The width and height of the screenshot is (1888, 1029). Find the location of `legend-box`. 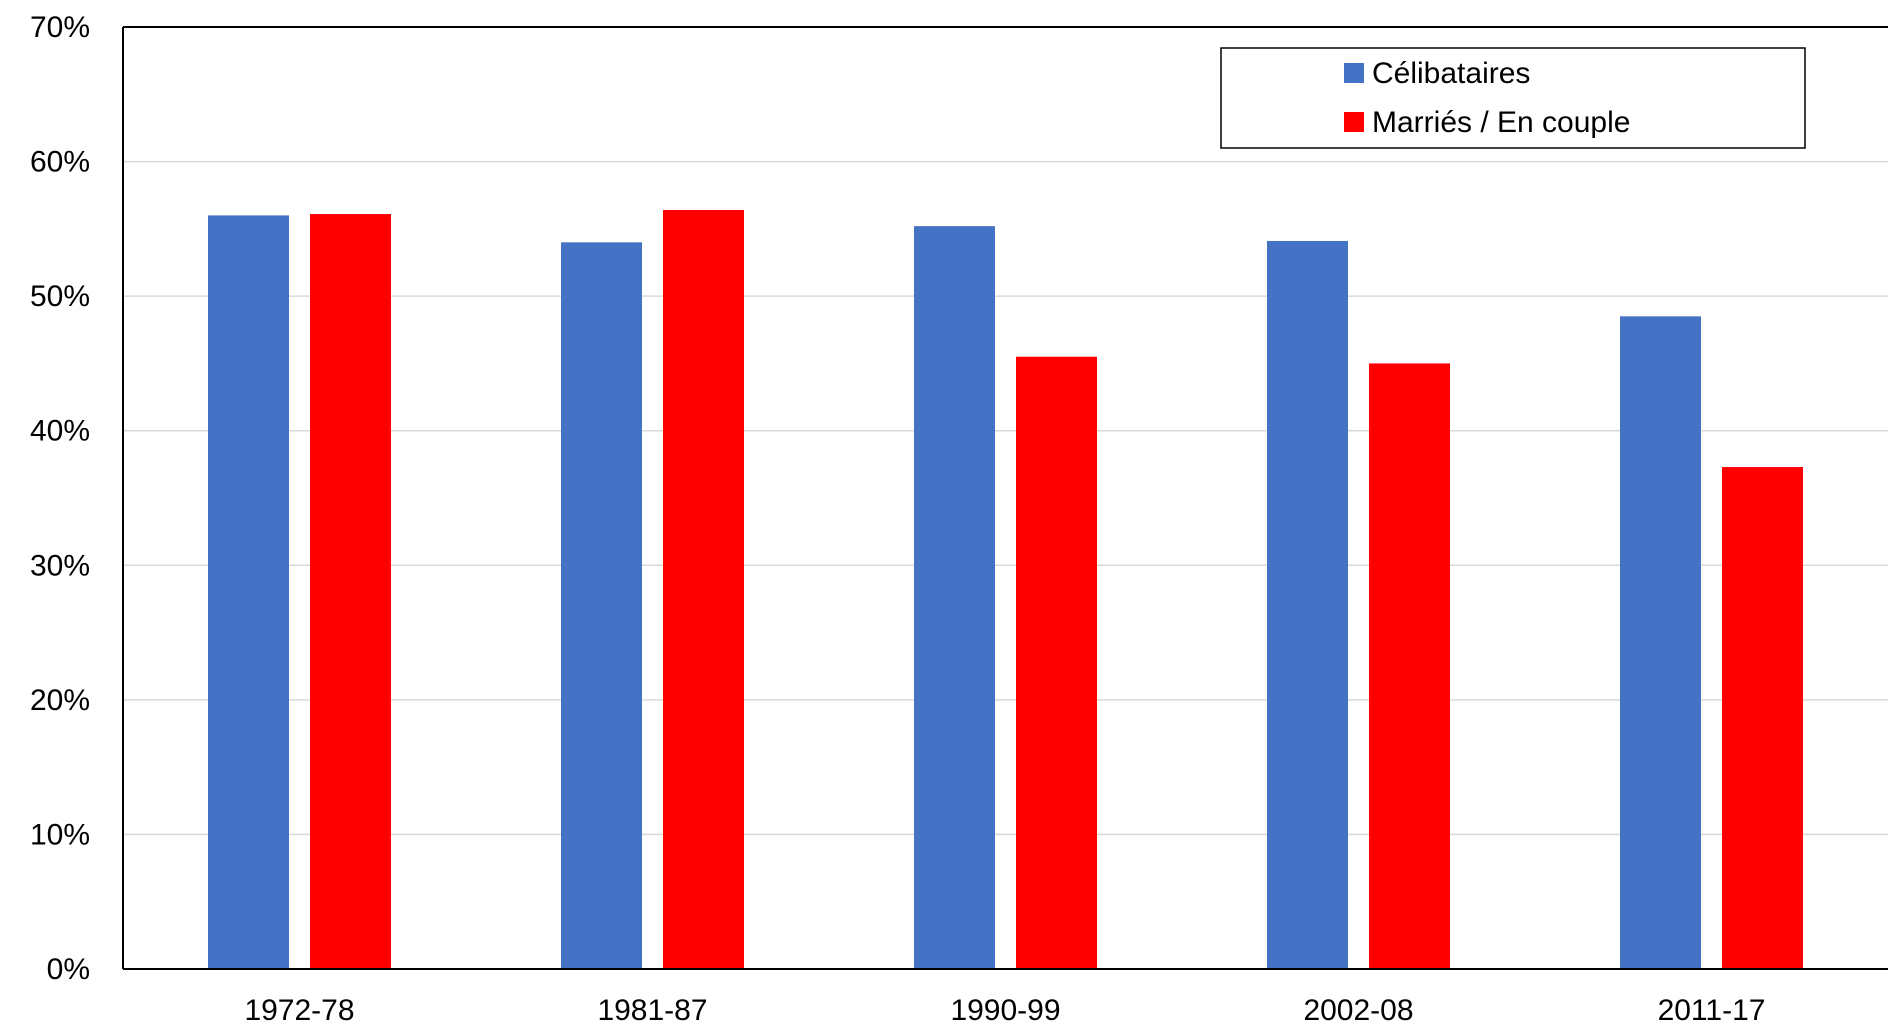

legend-box is located at coordinates (1513, 98).